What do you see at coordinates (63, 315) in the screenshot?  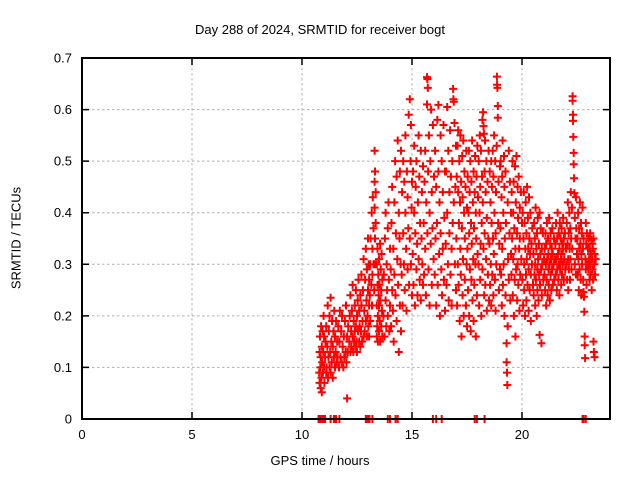 I see `y-tick-label: 0.2` at bounding box center [63, 315].